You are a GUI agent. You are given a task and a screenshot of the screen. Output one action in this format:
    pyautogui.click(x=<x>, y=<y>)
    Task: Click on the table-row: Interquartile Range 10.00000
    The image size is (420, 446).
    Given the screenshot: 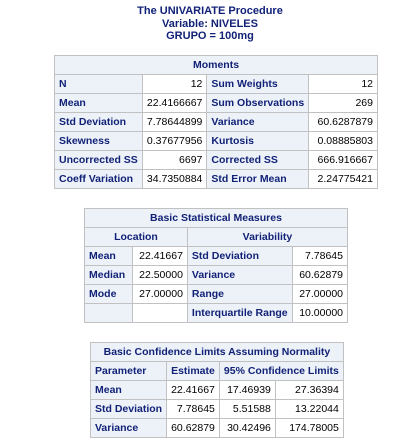 What is the action you would take?
    pyautogui.click(x=216, y=313)
    